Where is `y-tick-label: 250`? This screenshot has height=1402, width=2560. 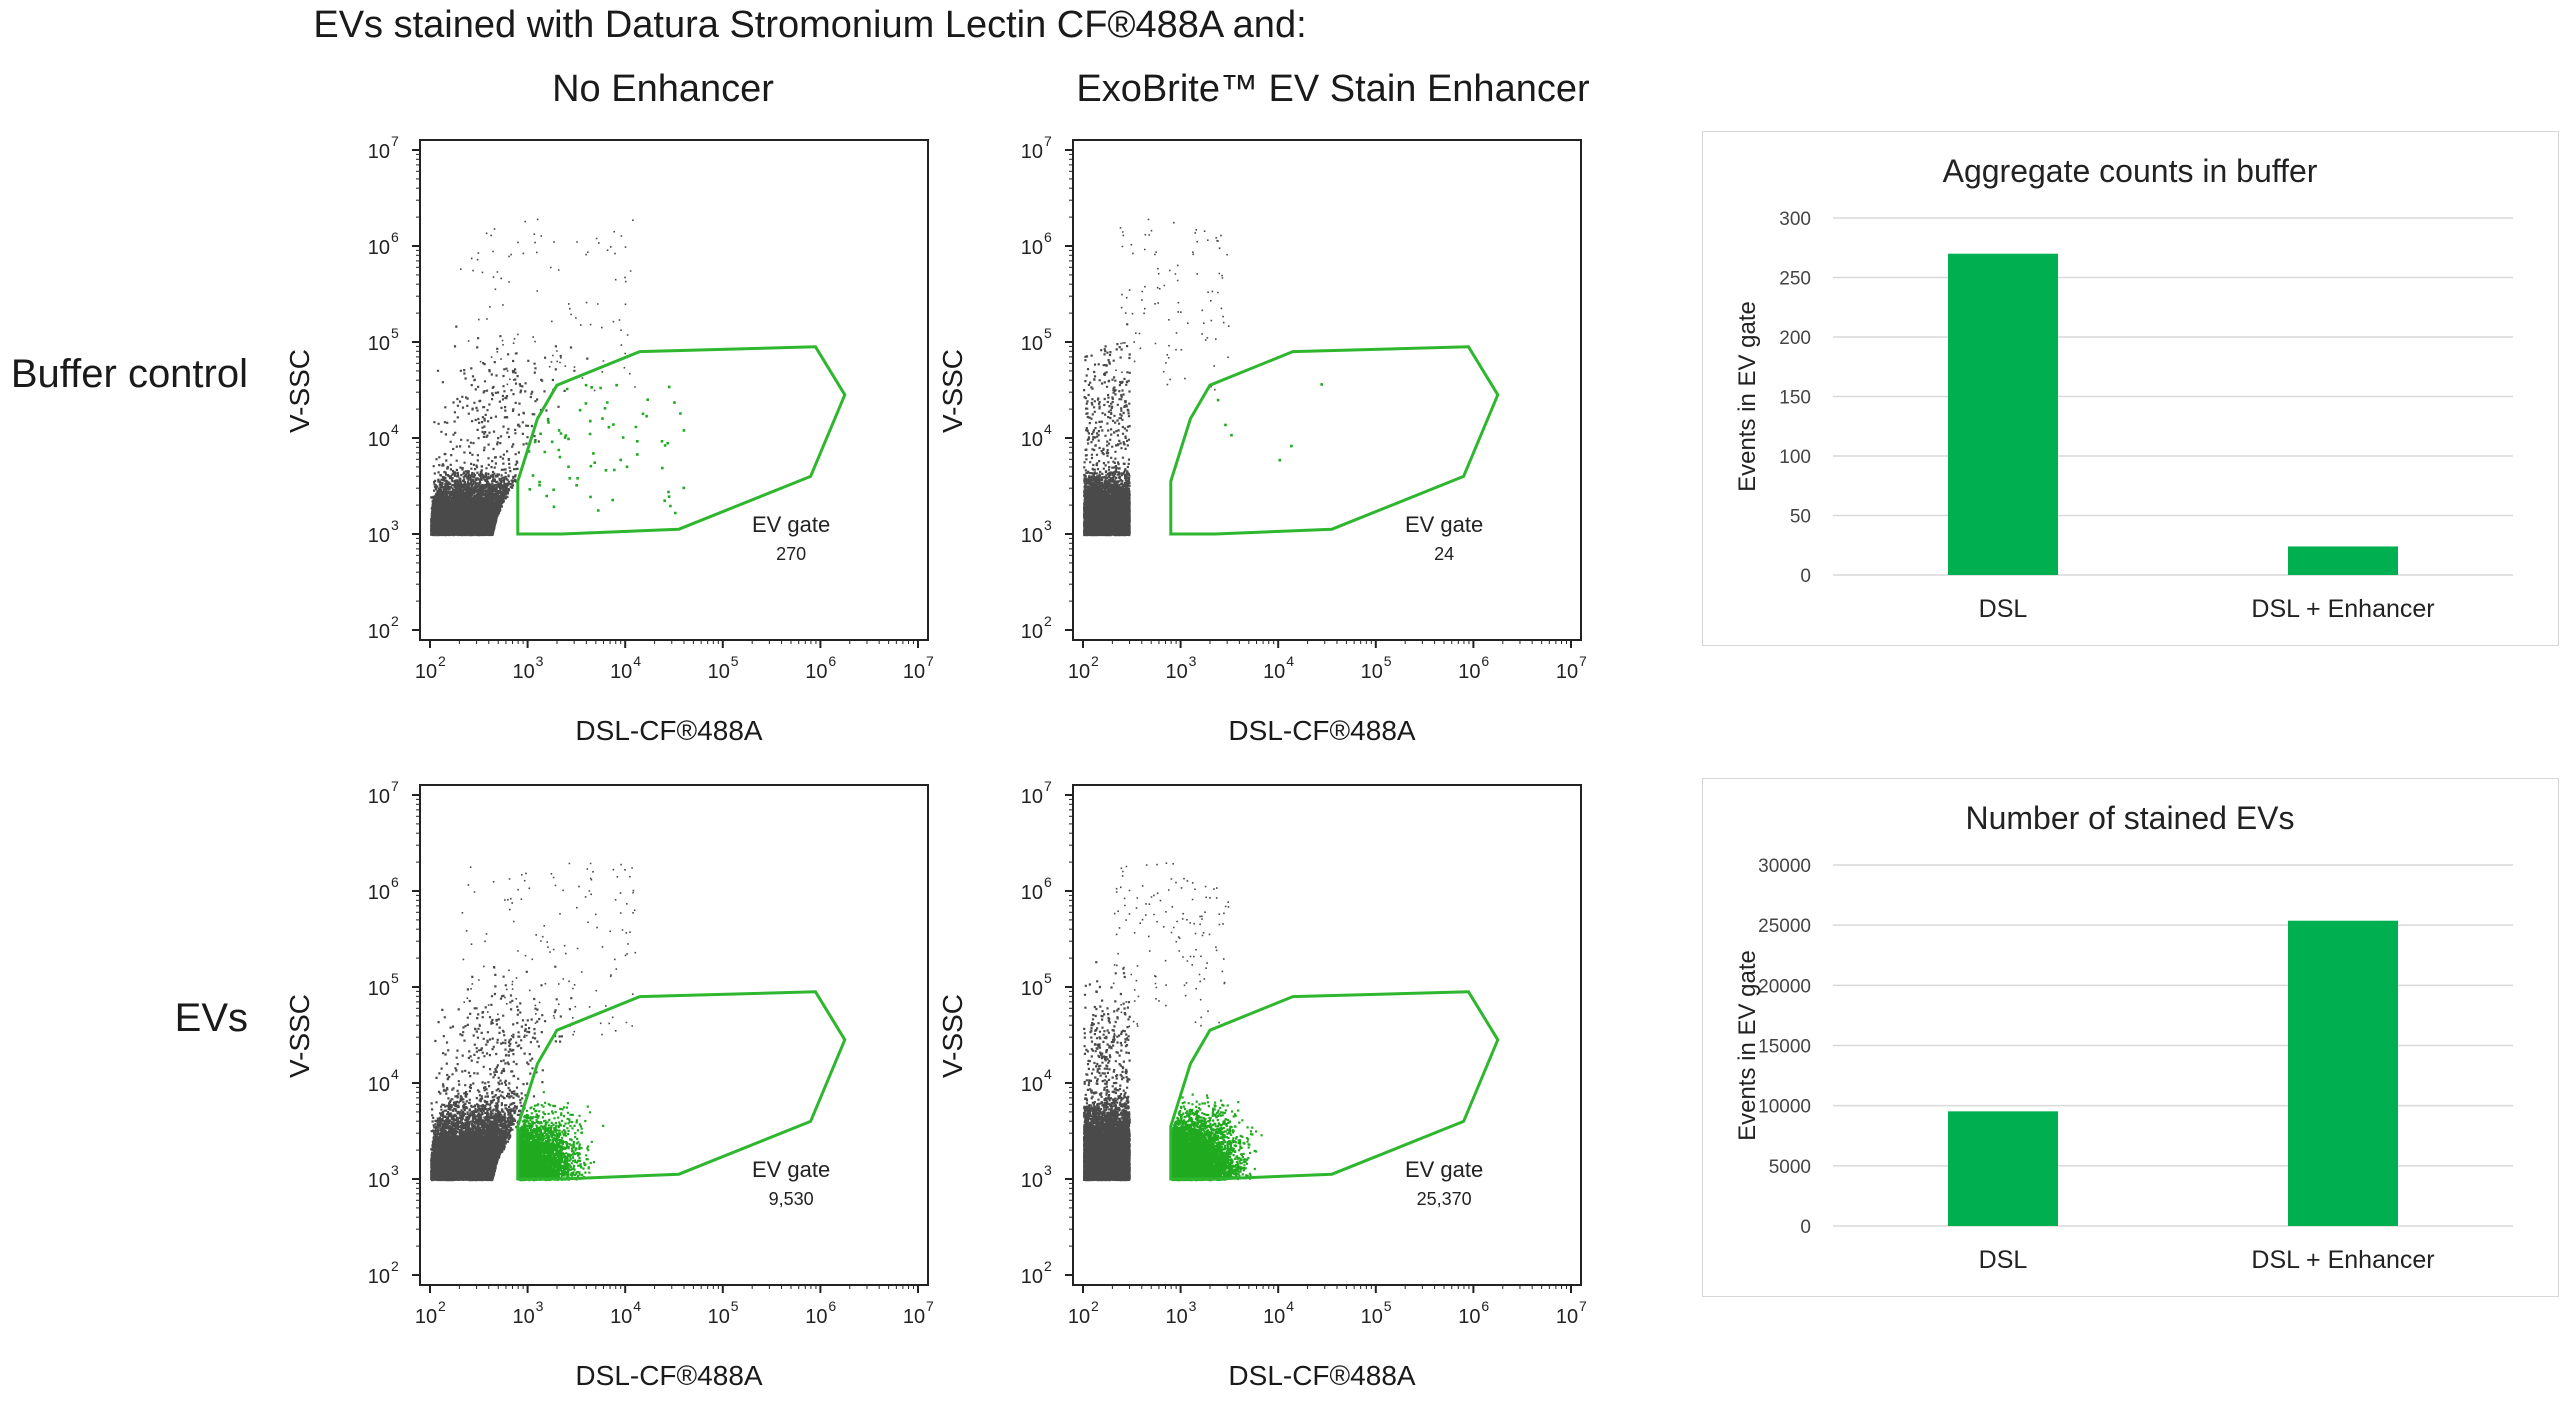 y-tick-label: 250 is located at coordinates (1795, 279).